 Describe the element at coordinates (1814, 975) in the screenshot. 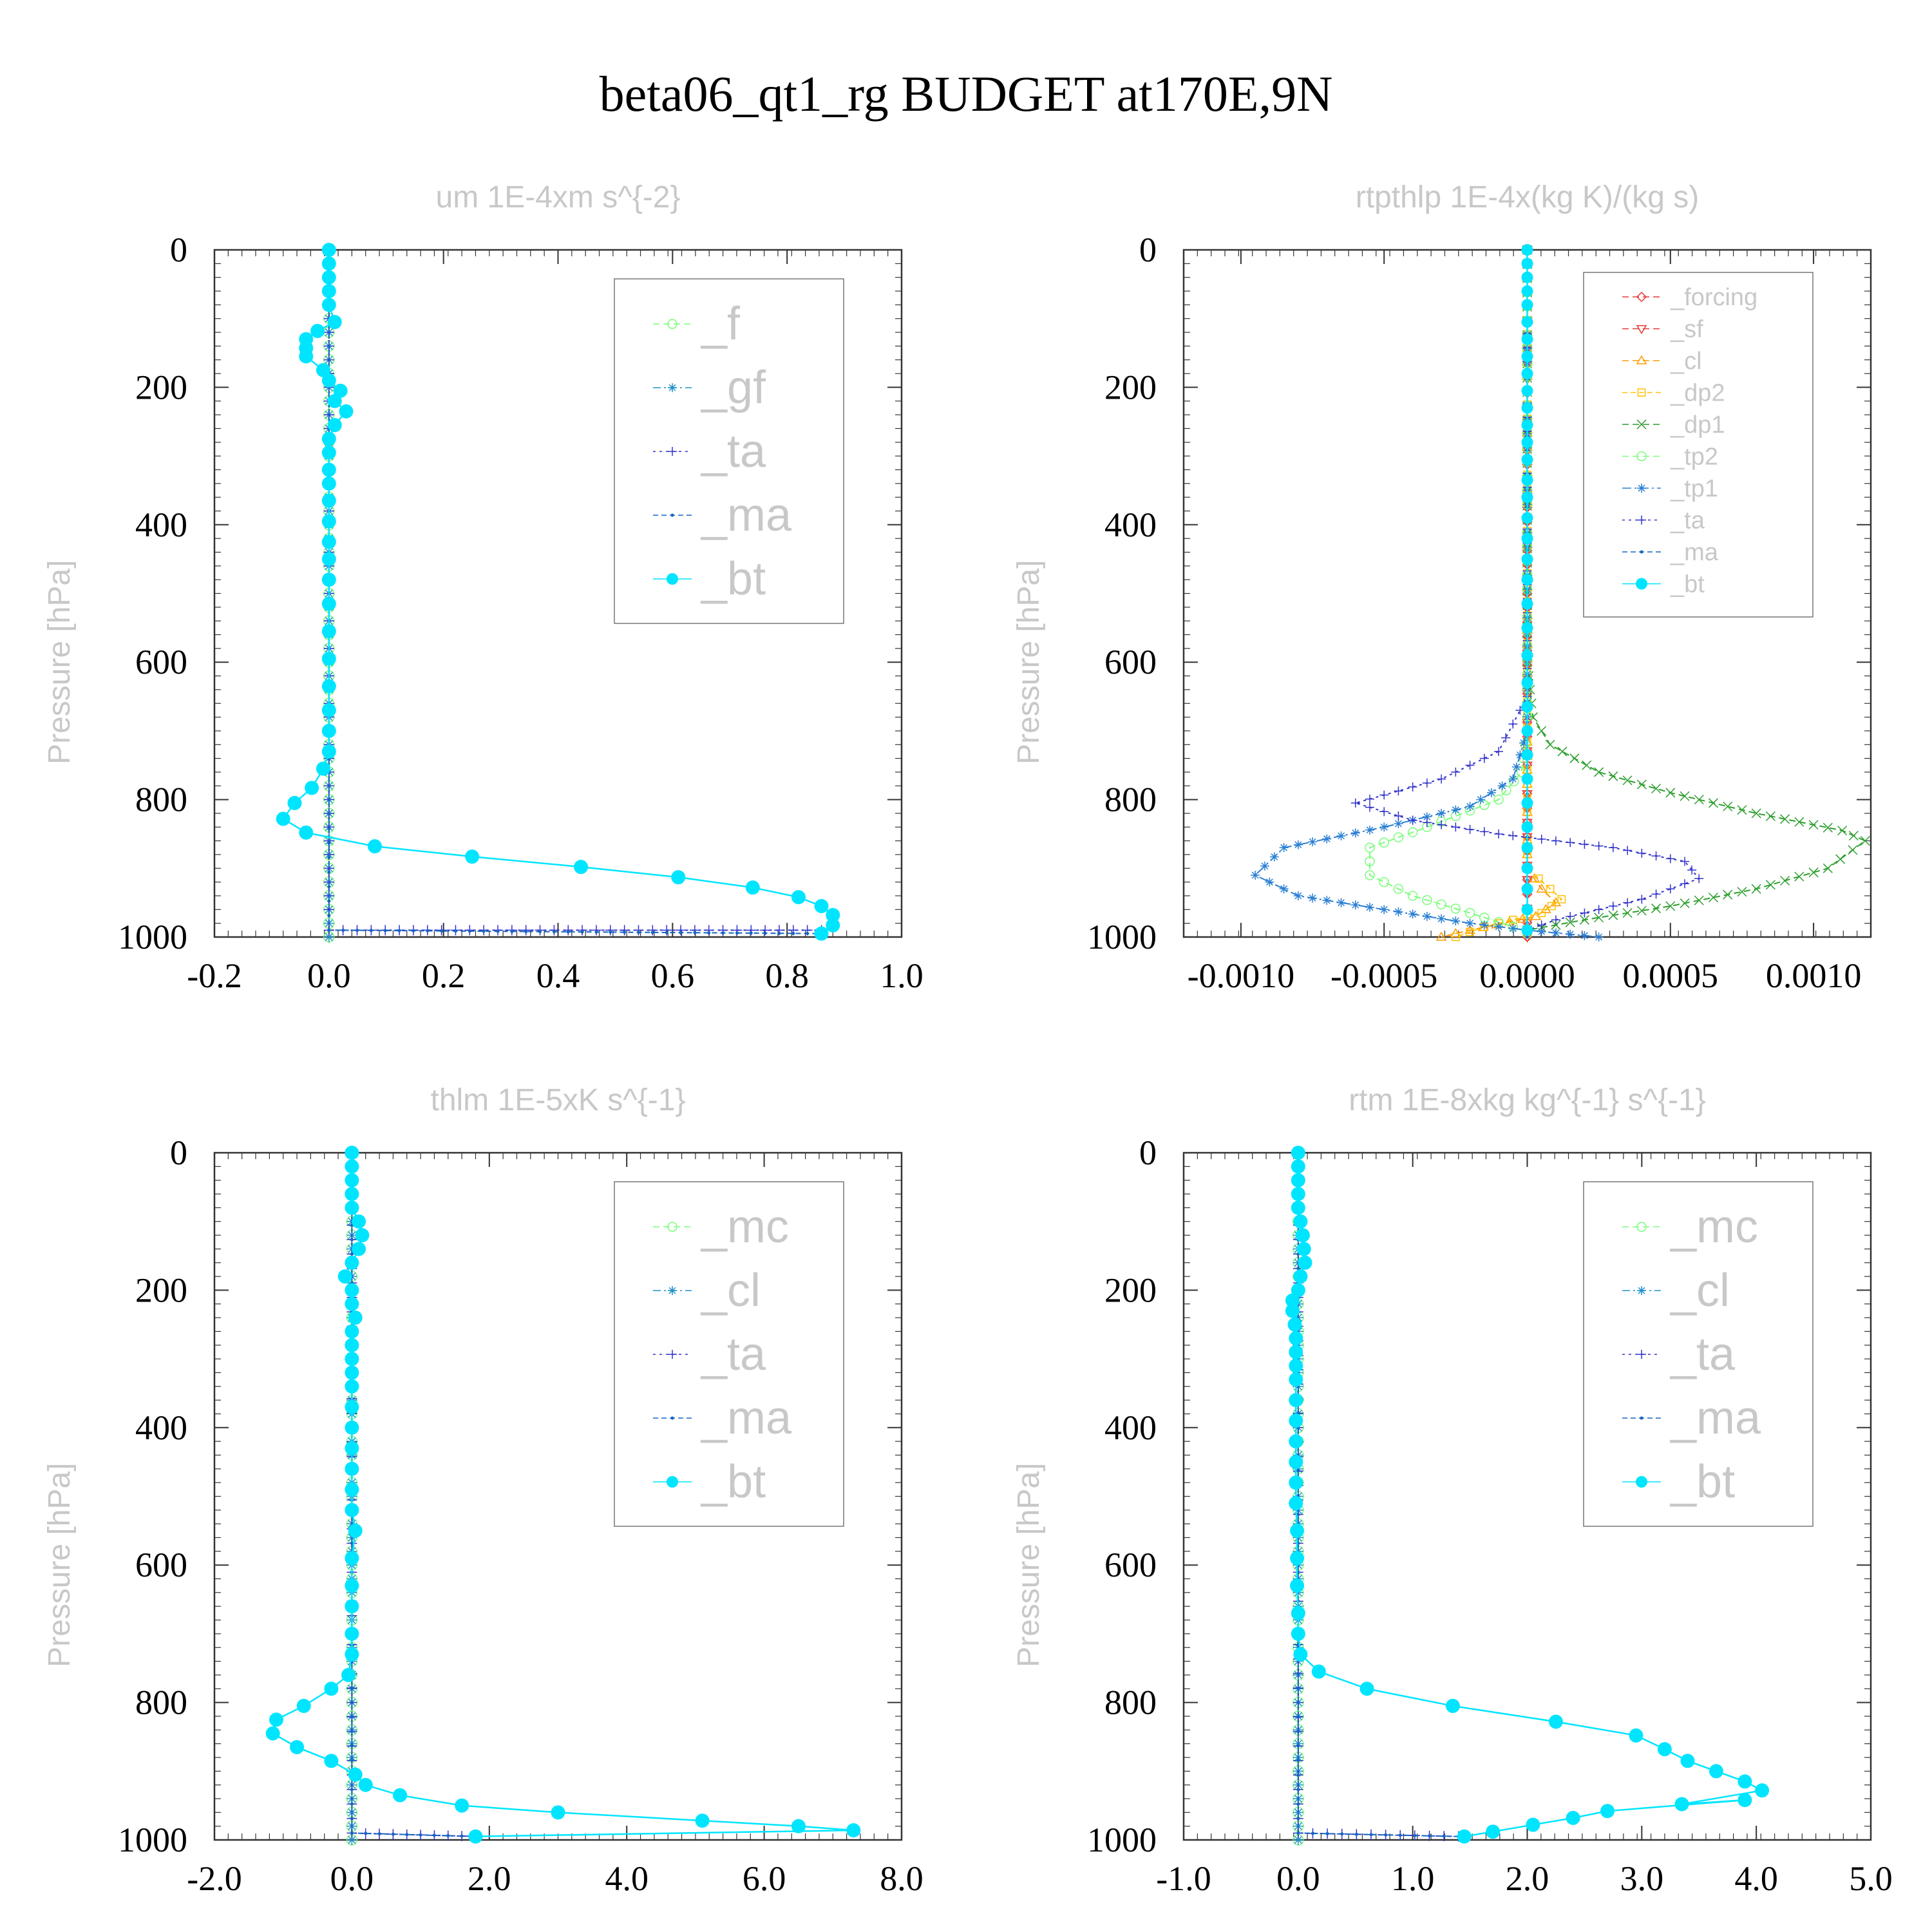

I see `x-tick-label: 0.0010` at that location.